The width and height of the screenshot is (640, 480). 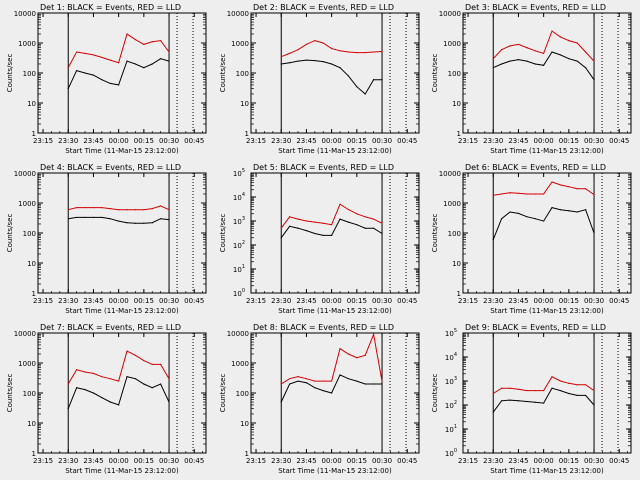 What do you see at coordinates (239, 221) in the screenshot?
I see `y-tick-label: 10³` at bounding box center [239, 221].